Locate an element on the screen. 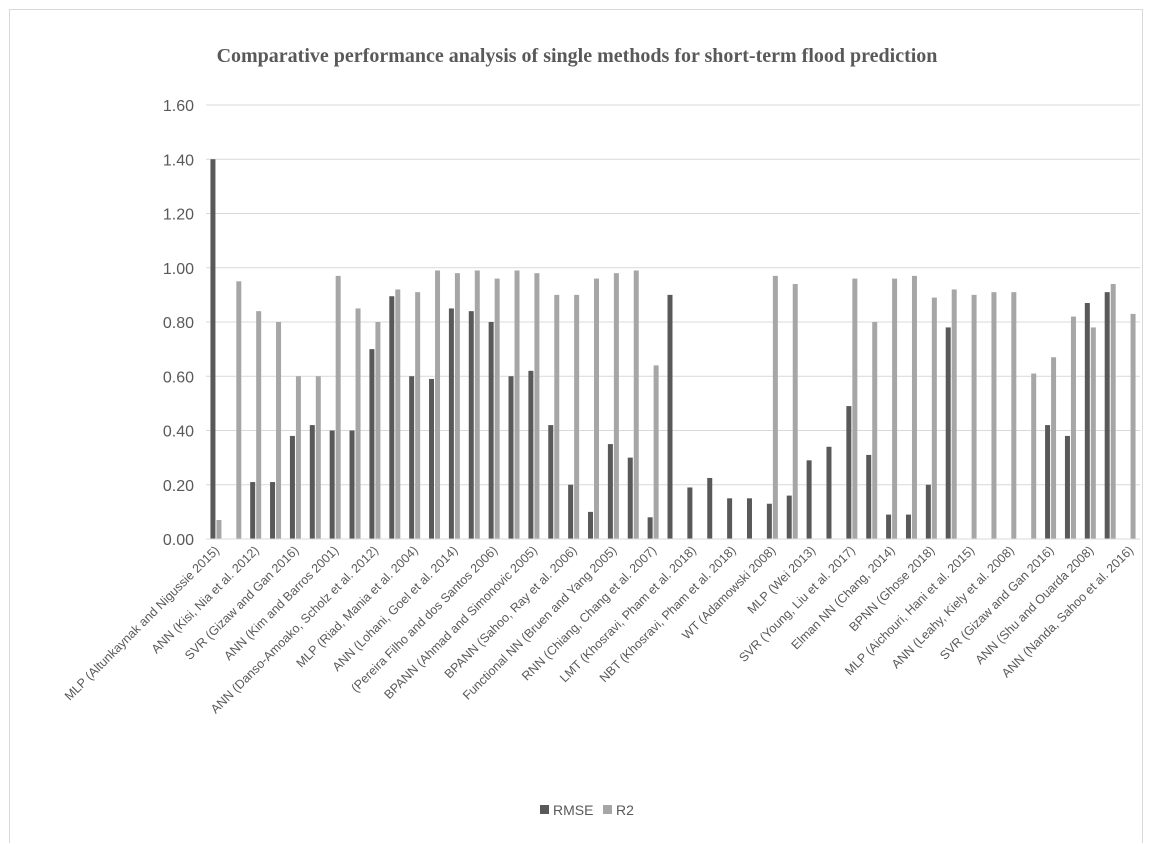 Image resolution: width=1152 pixels, height=844 pixels. y-tick-label: 0.40 is located at coordinates (178, 432).